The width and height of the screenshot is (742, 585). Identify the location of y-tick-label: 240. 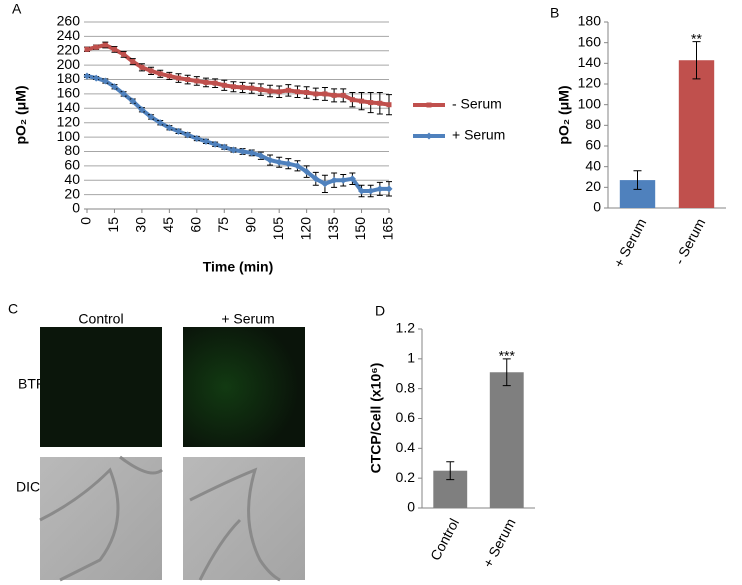
(69, 35).